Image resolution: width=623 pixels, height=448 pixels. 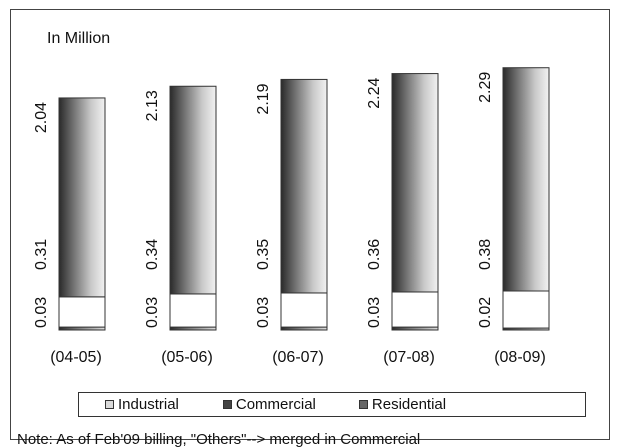 I want to click on data-label-industrial-1: 0.03, so click(x=152, y=312).